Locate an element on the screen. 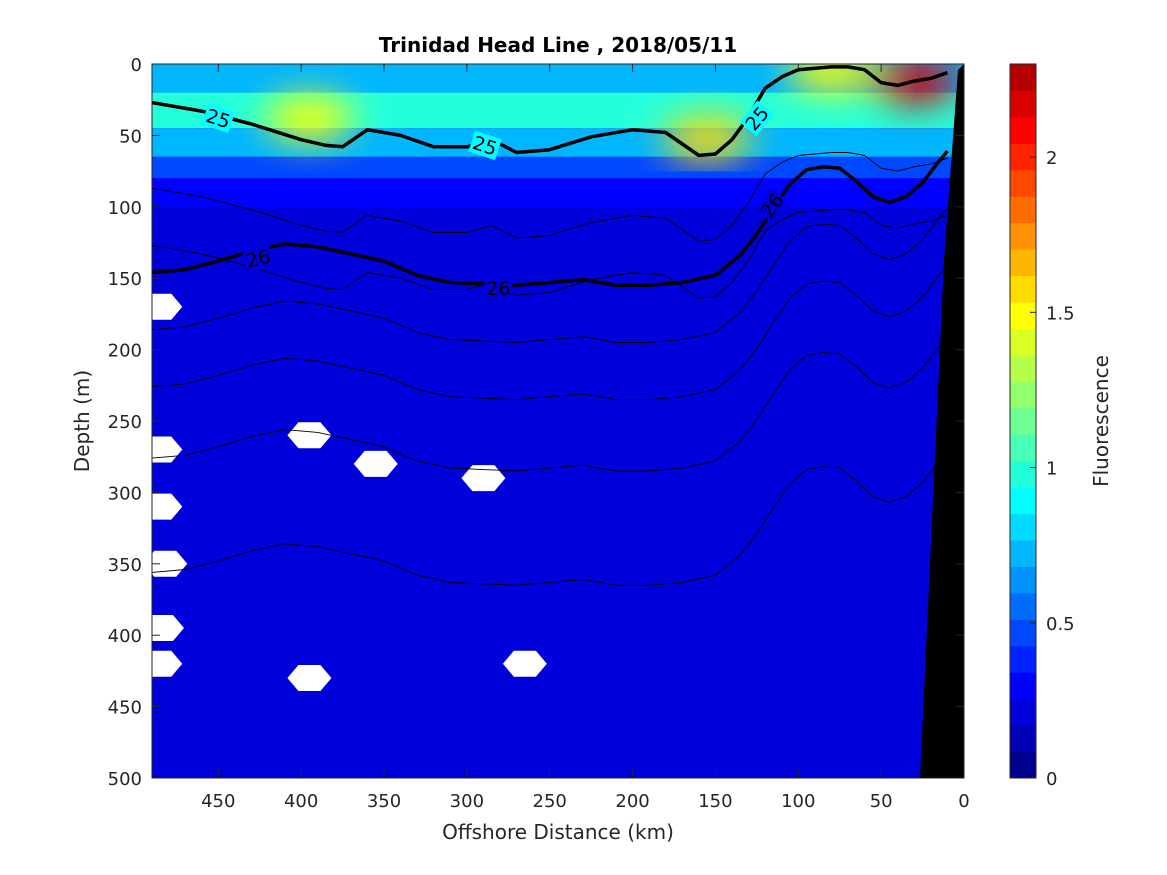 The width and height of the screenshot is (1167, 875). colorbar-frame is located at coordinates (1023, 421).